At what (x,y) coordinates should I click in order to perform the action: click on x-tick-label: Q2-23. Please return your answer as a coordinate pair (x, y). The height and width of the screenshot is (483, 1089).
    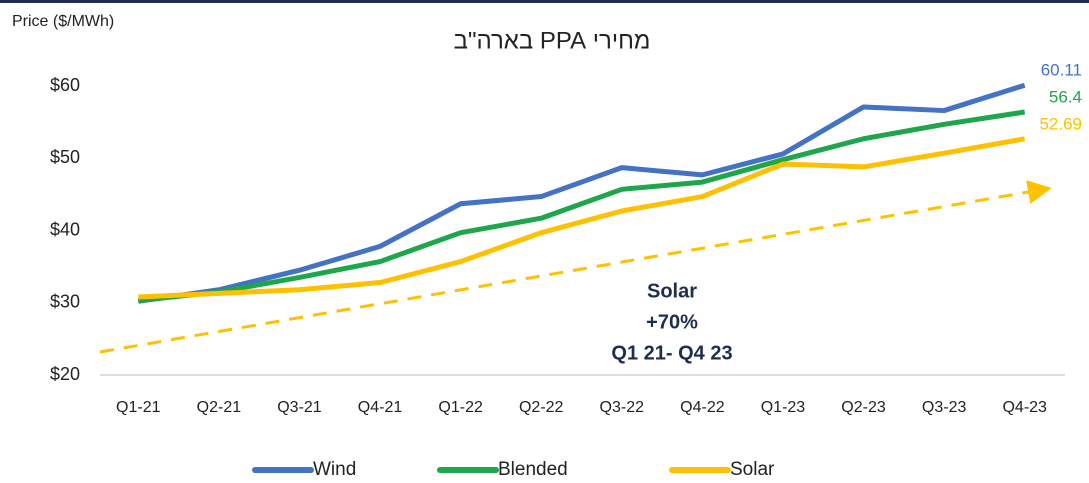
    Looking at the image, I should click on (863, 407).